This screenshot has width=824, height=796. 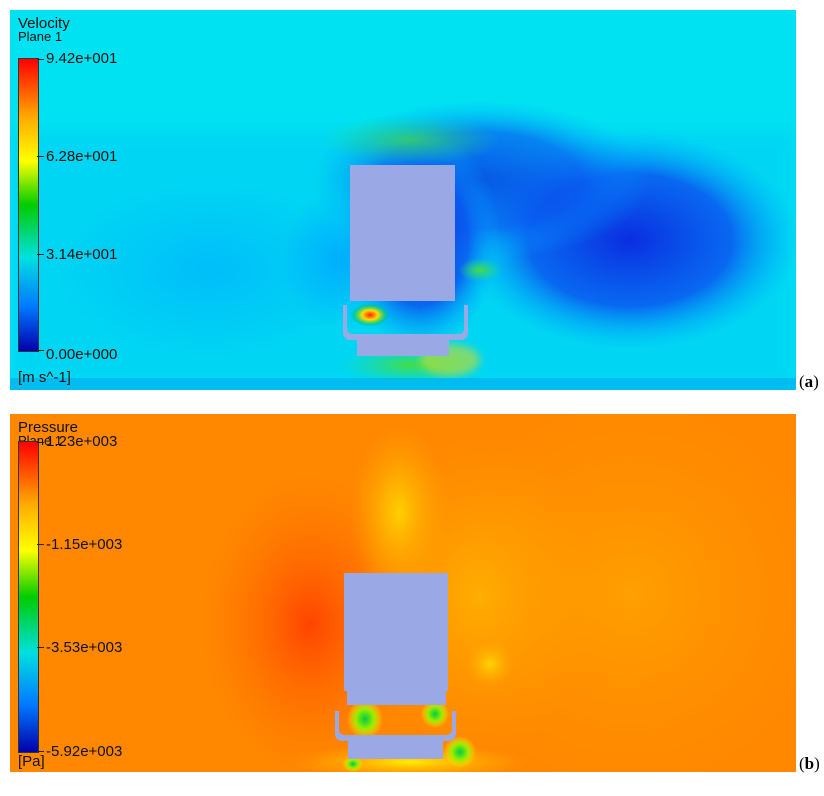 I want to click on legend-title: Pressure, so click(x=48, y=427).